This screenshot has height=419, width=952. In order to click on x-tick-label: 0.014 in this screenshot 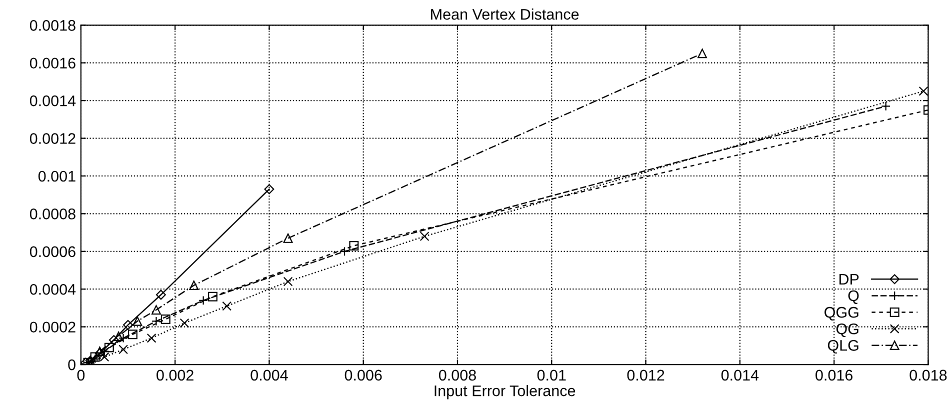, I will do `click(740, 375)`.